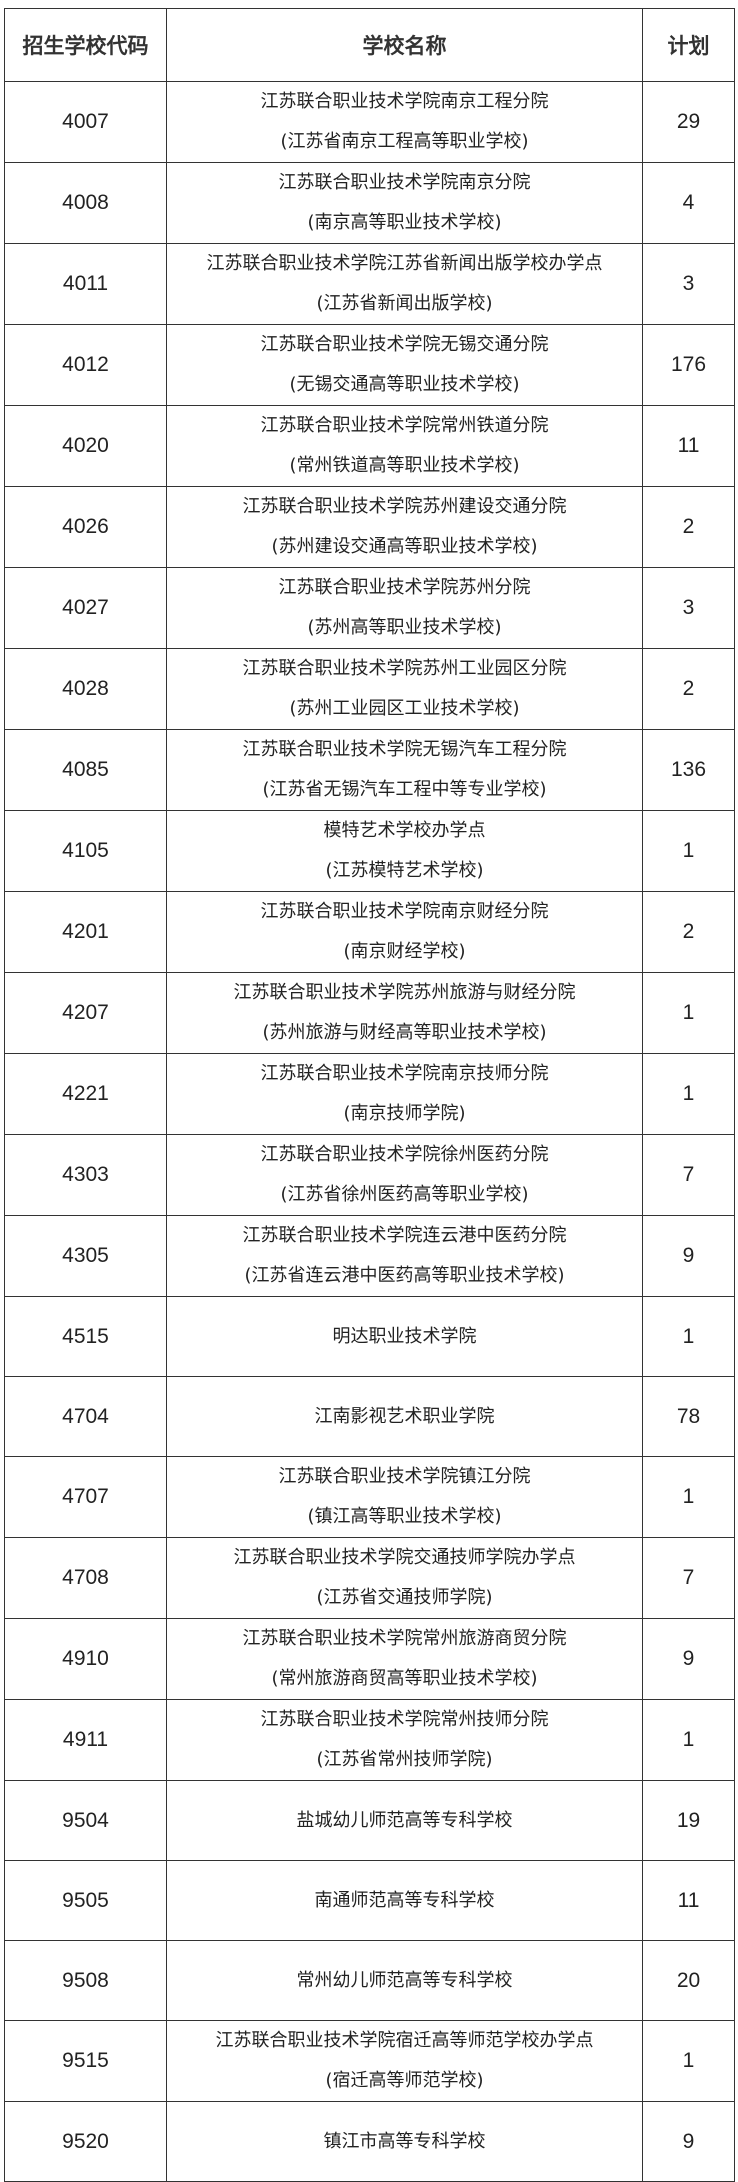 This screenshot has width=738, height=2182. I want to click on table-row: 4303 江苏联合职业技术学院徐州医药分院 (江苏省徐州医药高等职业学校) 7, so click(369, 1175).